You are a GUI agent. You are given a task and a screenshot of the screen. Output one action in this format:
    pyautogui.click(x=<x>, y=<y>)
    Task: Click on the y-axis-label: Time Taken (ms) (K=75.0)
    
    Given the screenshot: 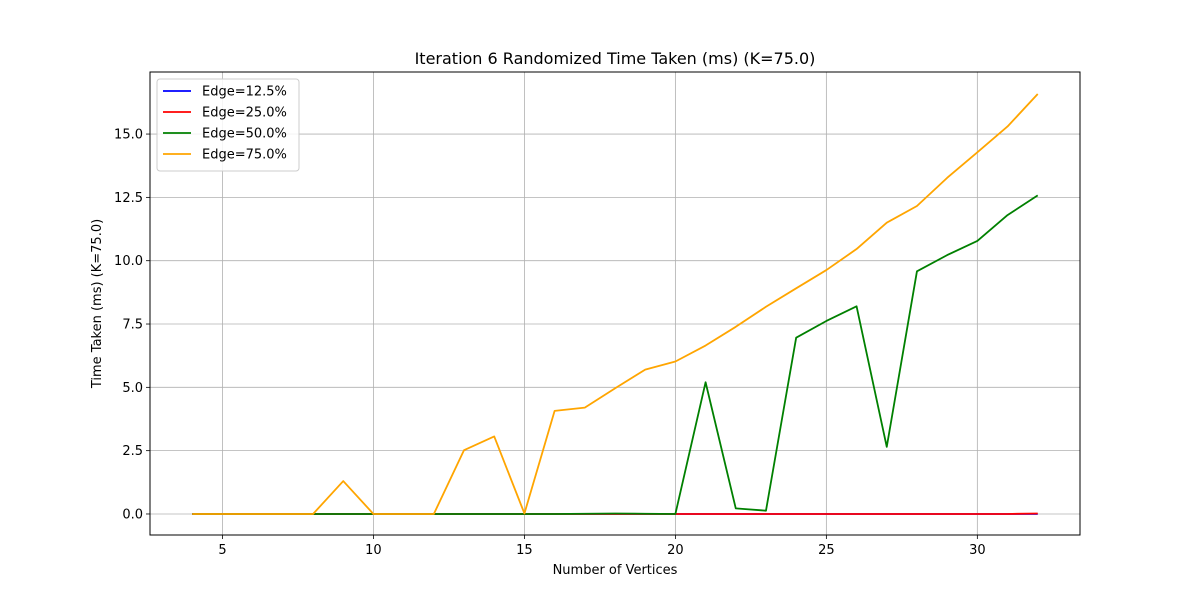 What is the action you would take?
    pyautogui.click(x=97, y=304)
    